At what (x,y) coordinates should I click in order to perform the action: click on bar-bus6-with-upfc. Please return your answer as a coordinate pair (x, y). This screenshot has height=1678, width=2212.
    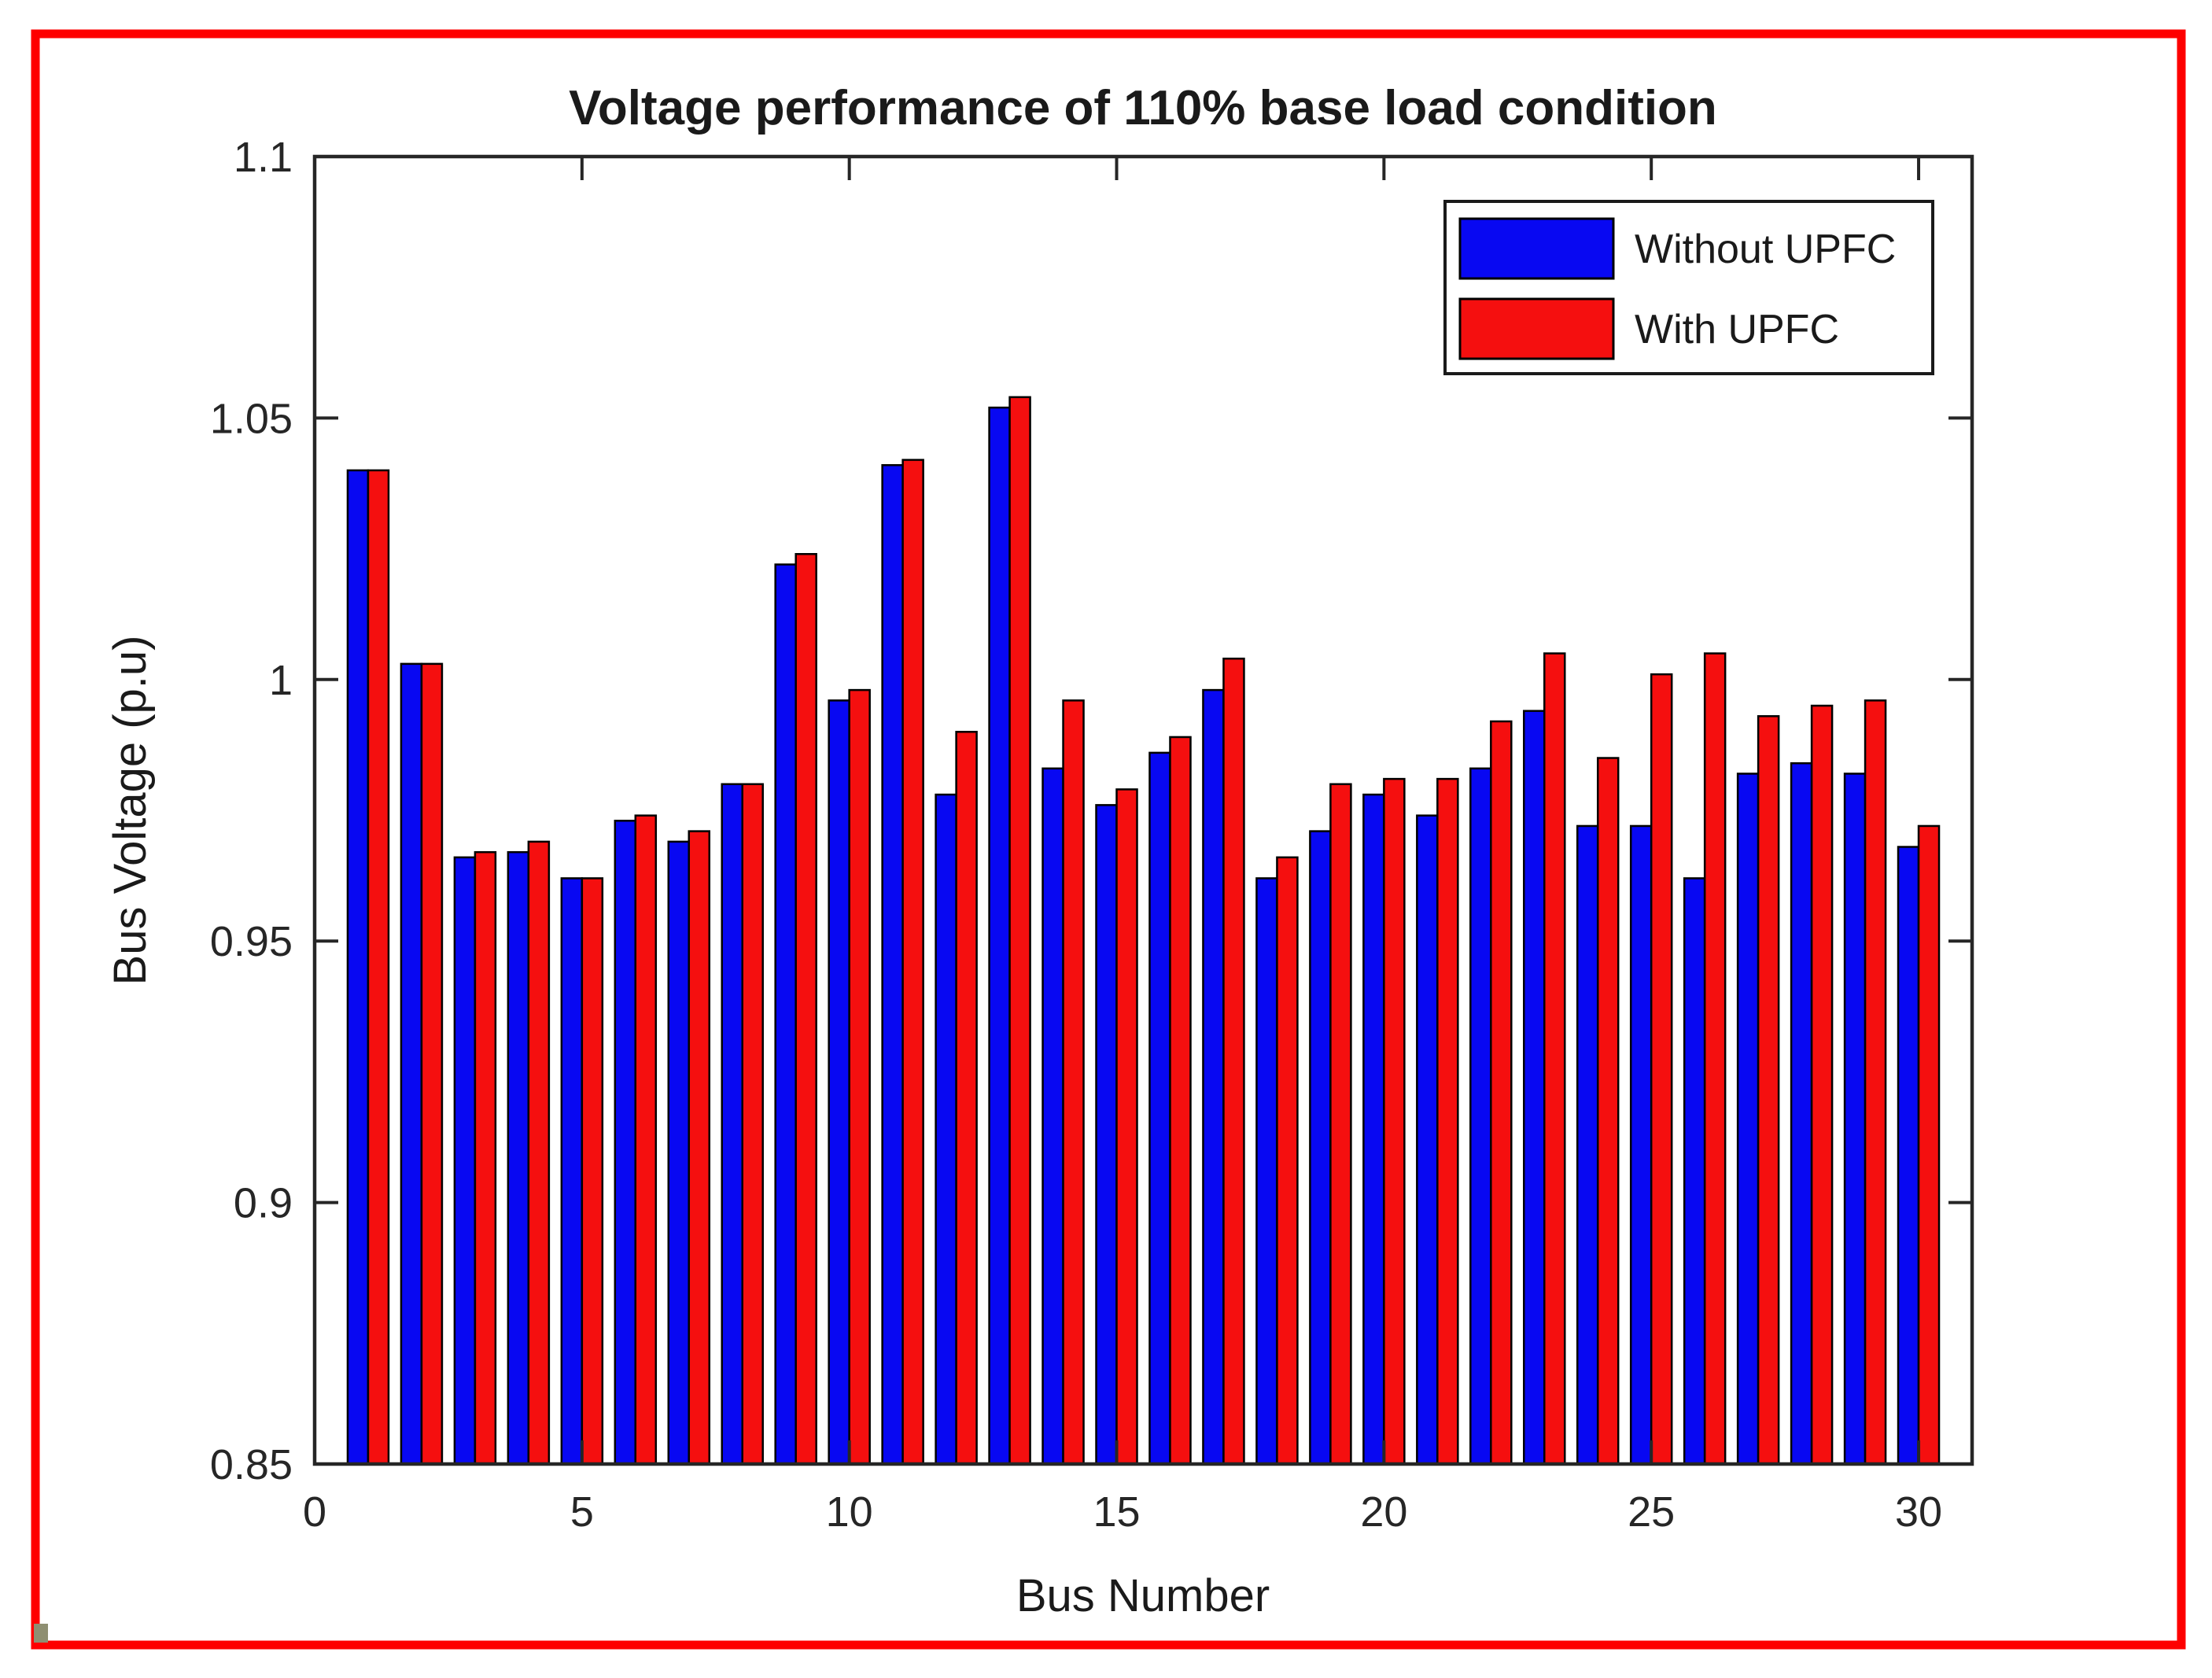
    Looking at the image, I should click on (646, 1140).